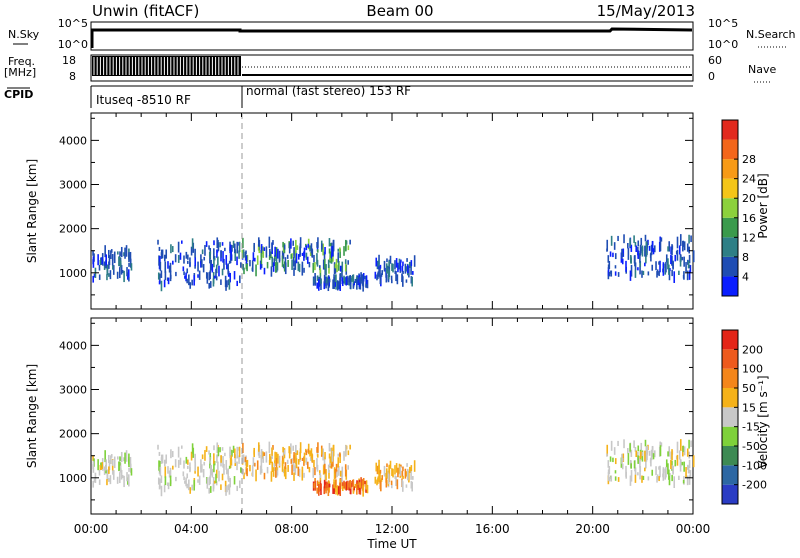 Image resolution: width=800 pixels, height=558 pixels. What do you see at coordinates (751, 427) in the screenshot?
I see `velocity-tick-label: -15` at bounding box center [751, 427].